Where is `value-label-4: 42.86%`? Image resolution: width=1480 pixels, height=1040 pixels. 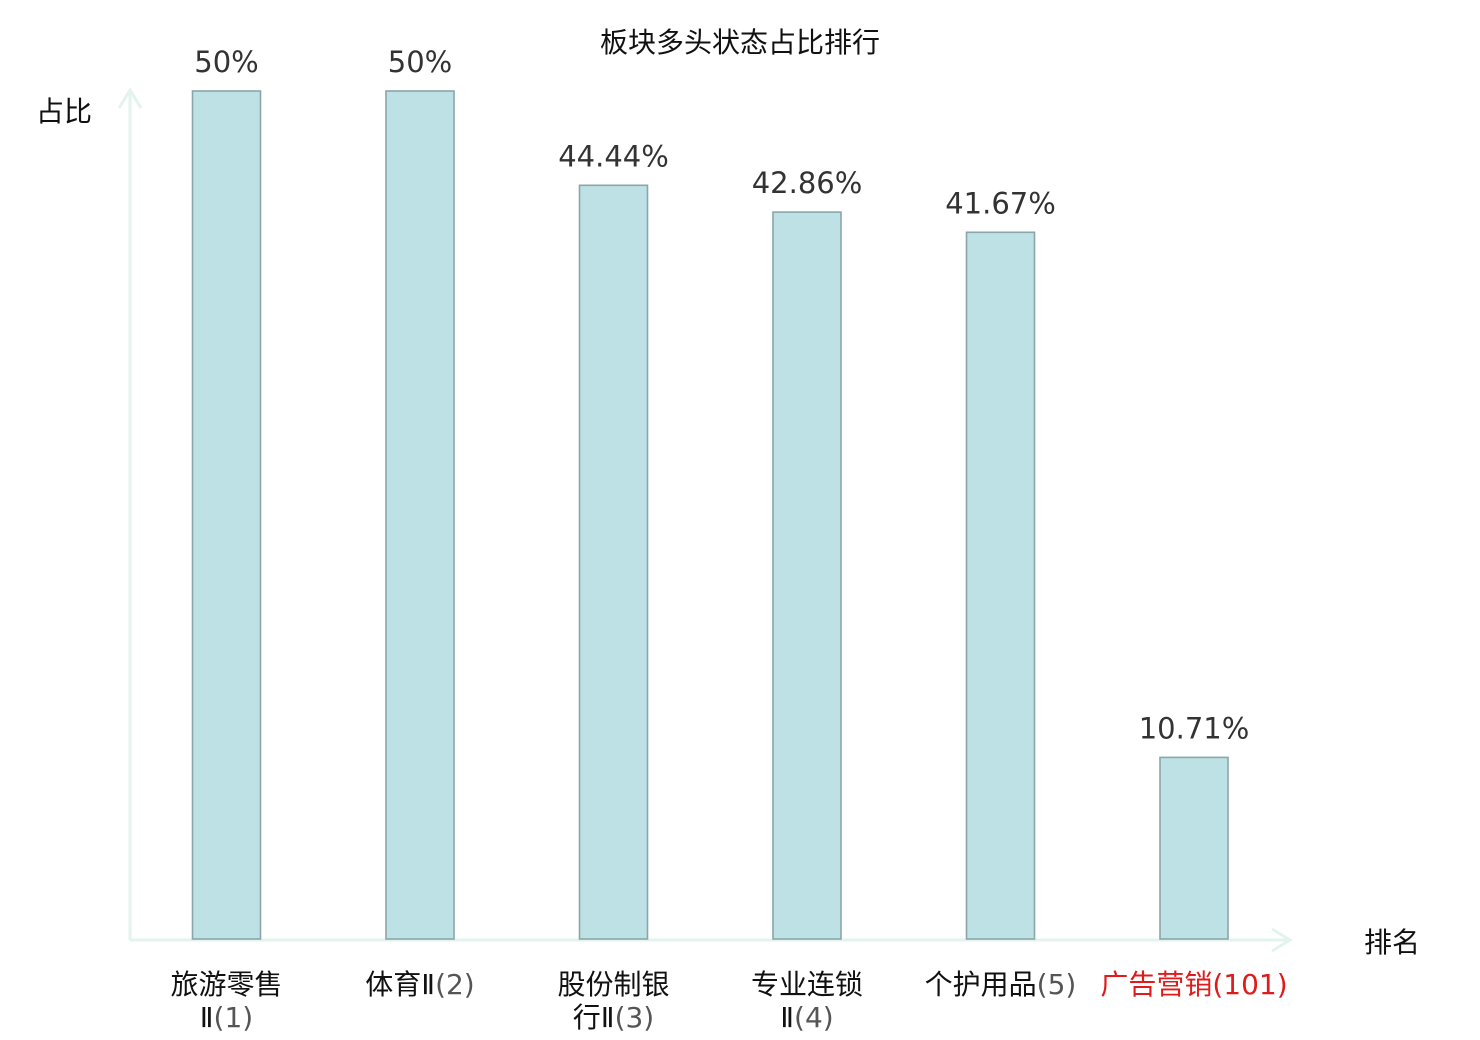 value-label-4: 42.86% is located at coordinates (807, 183).